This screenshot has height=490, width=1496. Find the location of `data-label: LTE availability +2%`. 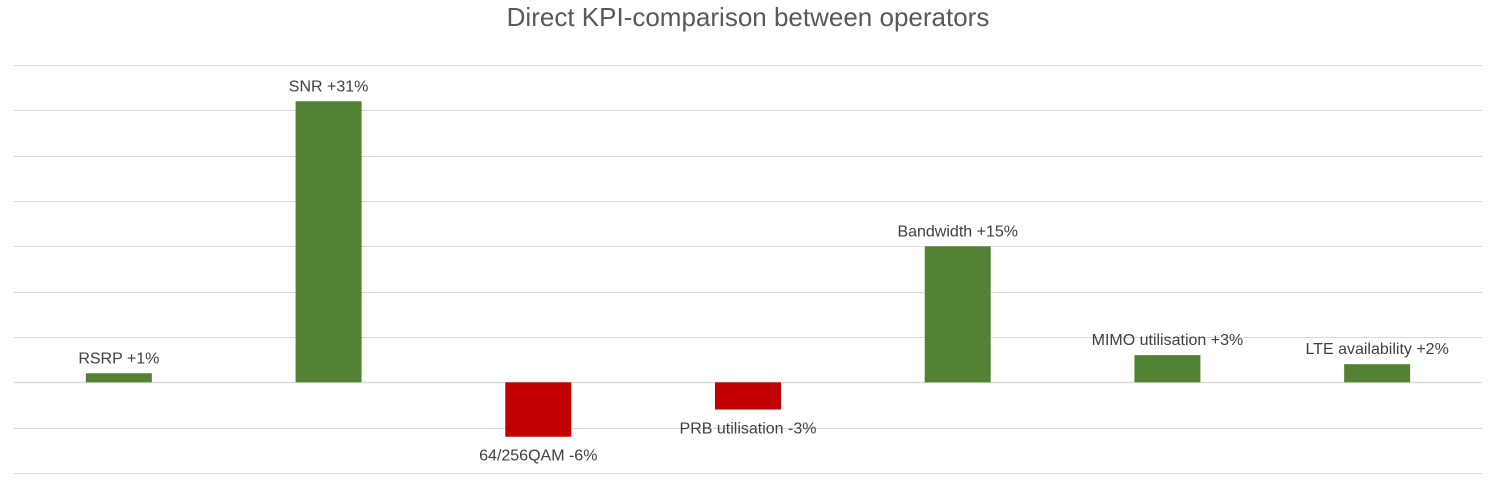

data-label: LTE availability +2% is located at coordinates (1376, 349).